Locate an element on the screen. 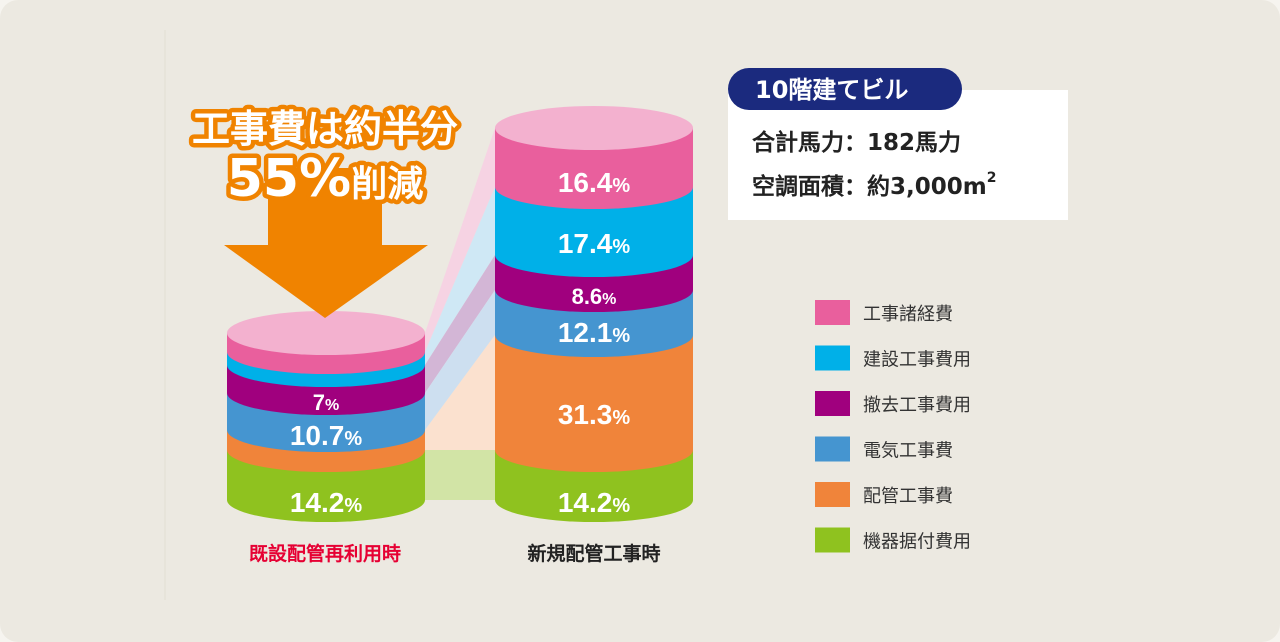 The height and width of the screenshot is (642, 1280). info-area: 空調面積：約3,000m2 is located at coordinates (874, 185).